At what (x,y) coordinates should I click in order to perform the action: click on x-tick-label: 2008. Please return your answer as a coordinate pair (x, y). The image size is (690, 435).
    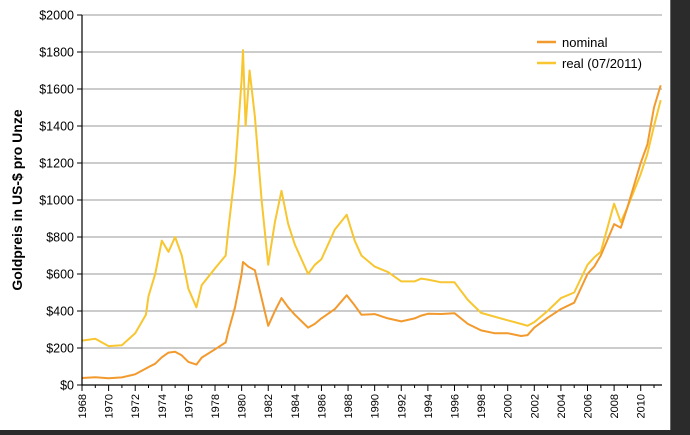
    Looking at the image, I should click on (615, 406).